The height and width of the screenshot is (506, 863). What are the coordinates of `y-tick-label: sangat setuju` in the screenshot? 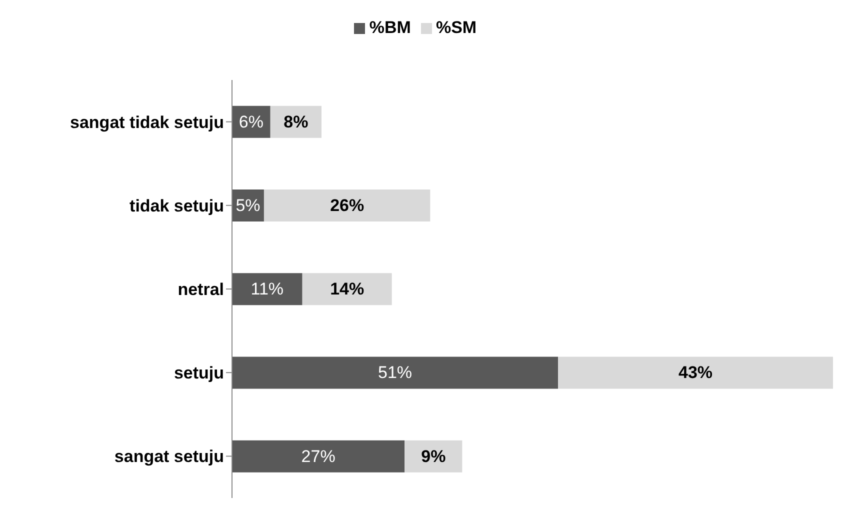 It's located at (169, 456).